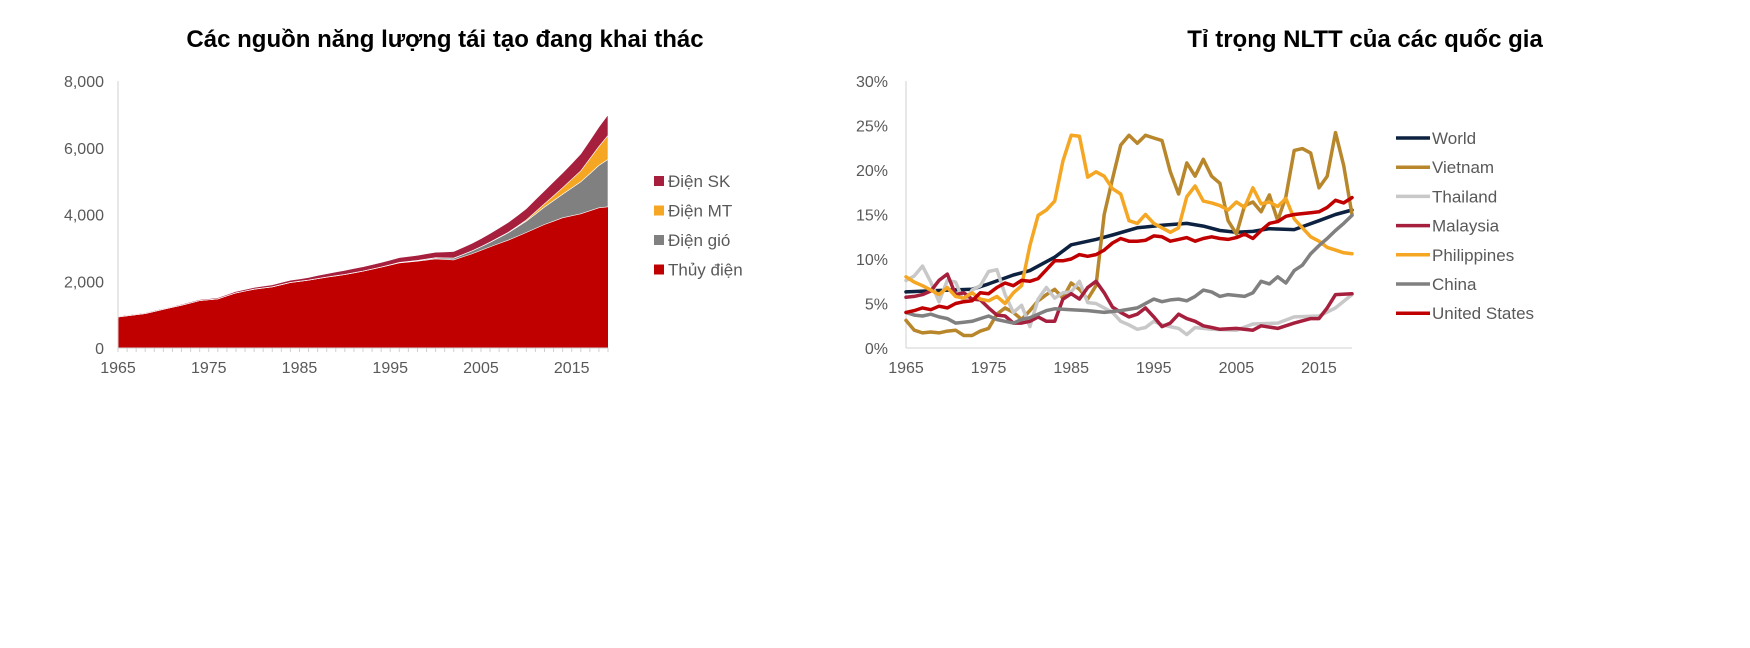 This screenshot has height=648, width=1750. Describe the element at coordinates (872, 260) in the screenshot. I see `y-tick-label: 10%` at that location.